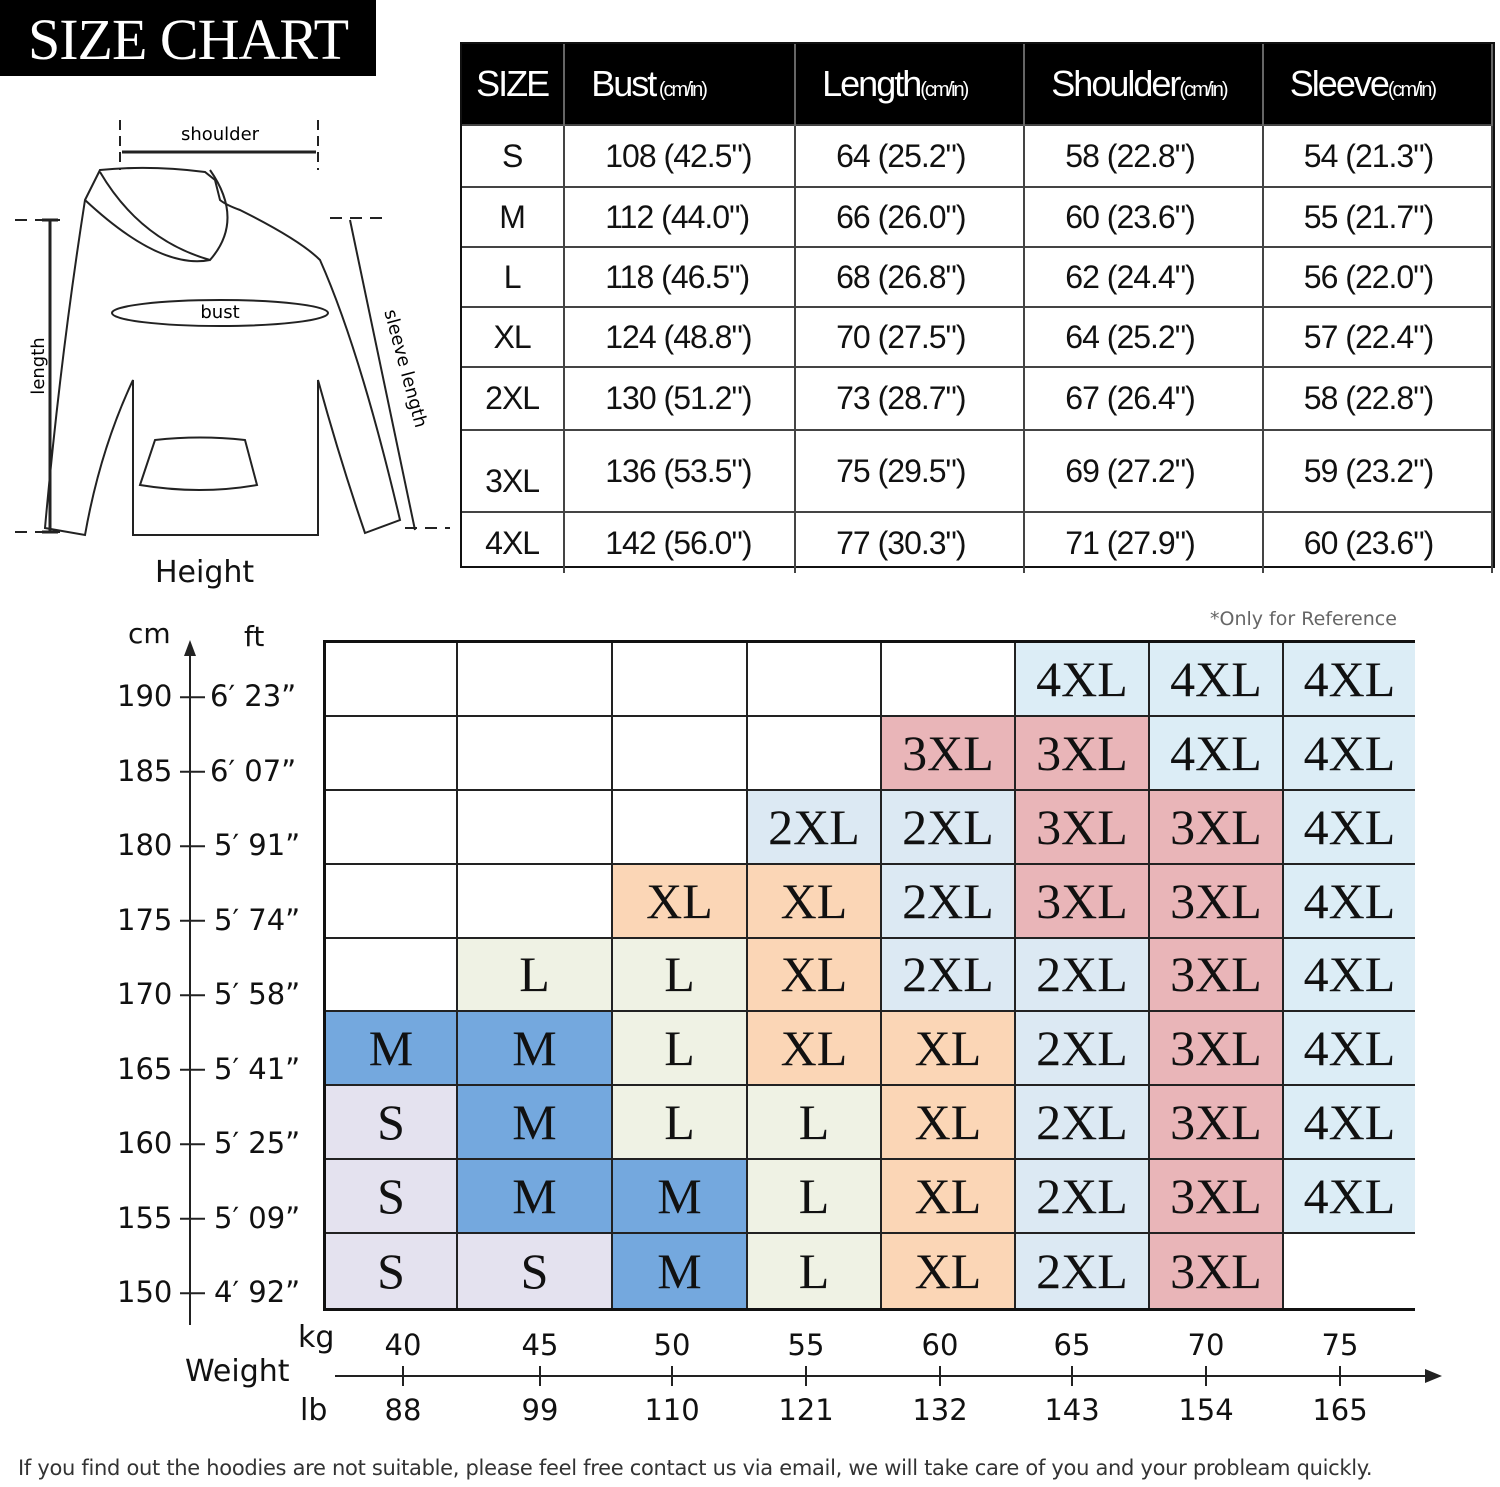  Describe the element at coordinates (514, 542) in the screenshot. I see `size-cell: 4XL` at that location.